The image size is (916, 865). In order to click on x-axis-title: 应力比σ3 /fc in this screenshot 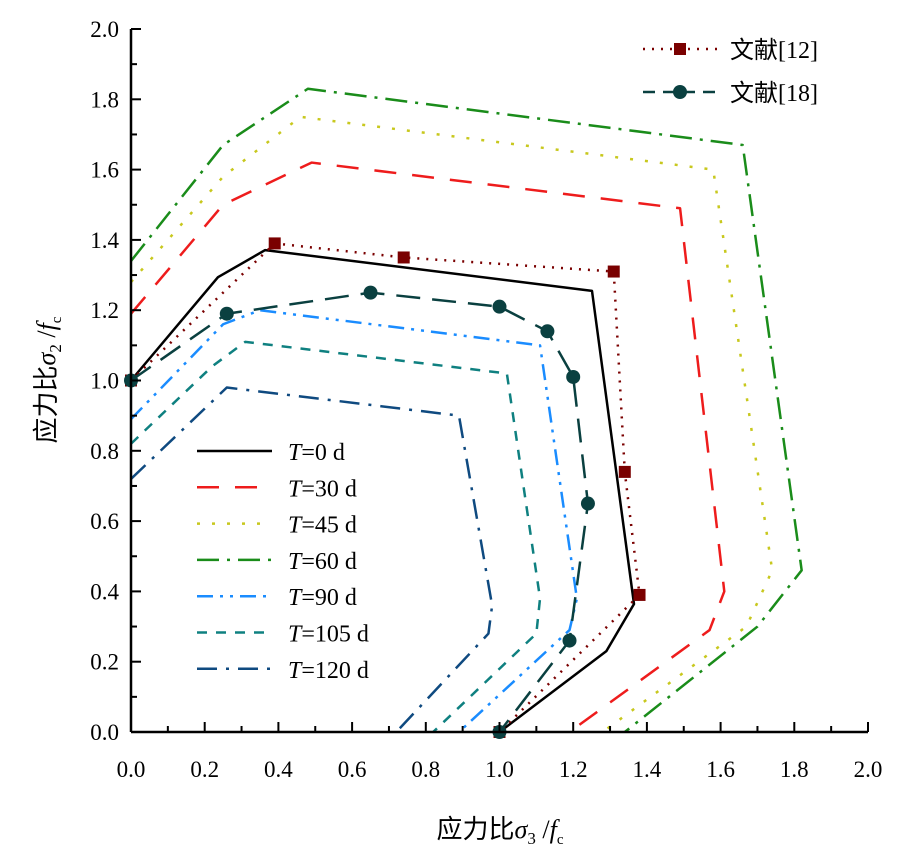, I will do `click(500, 831)`.